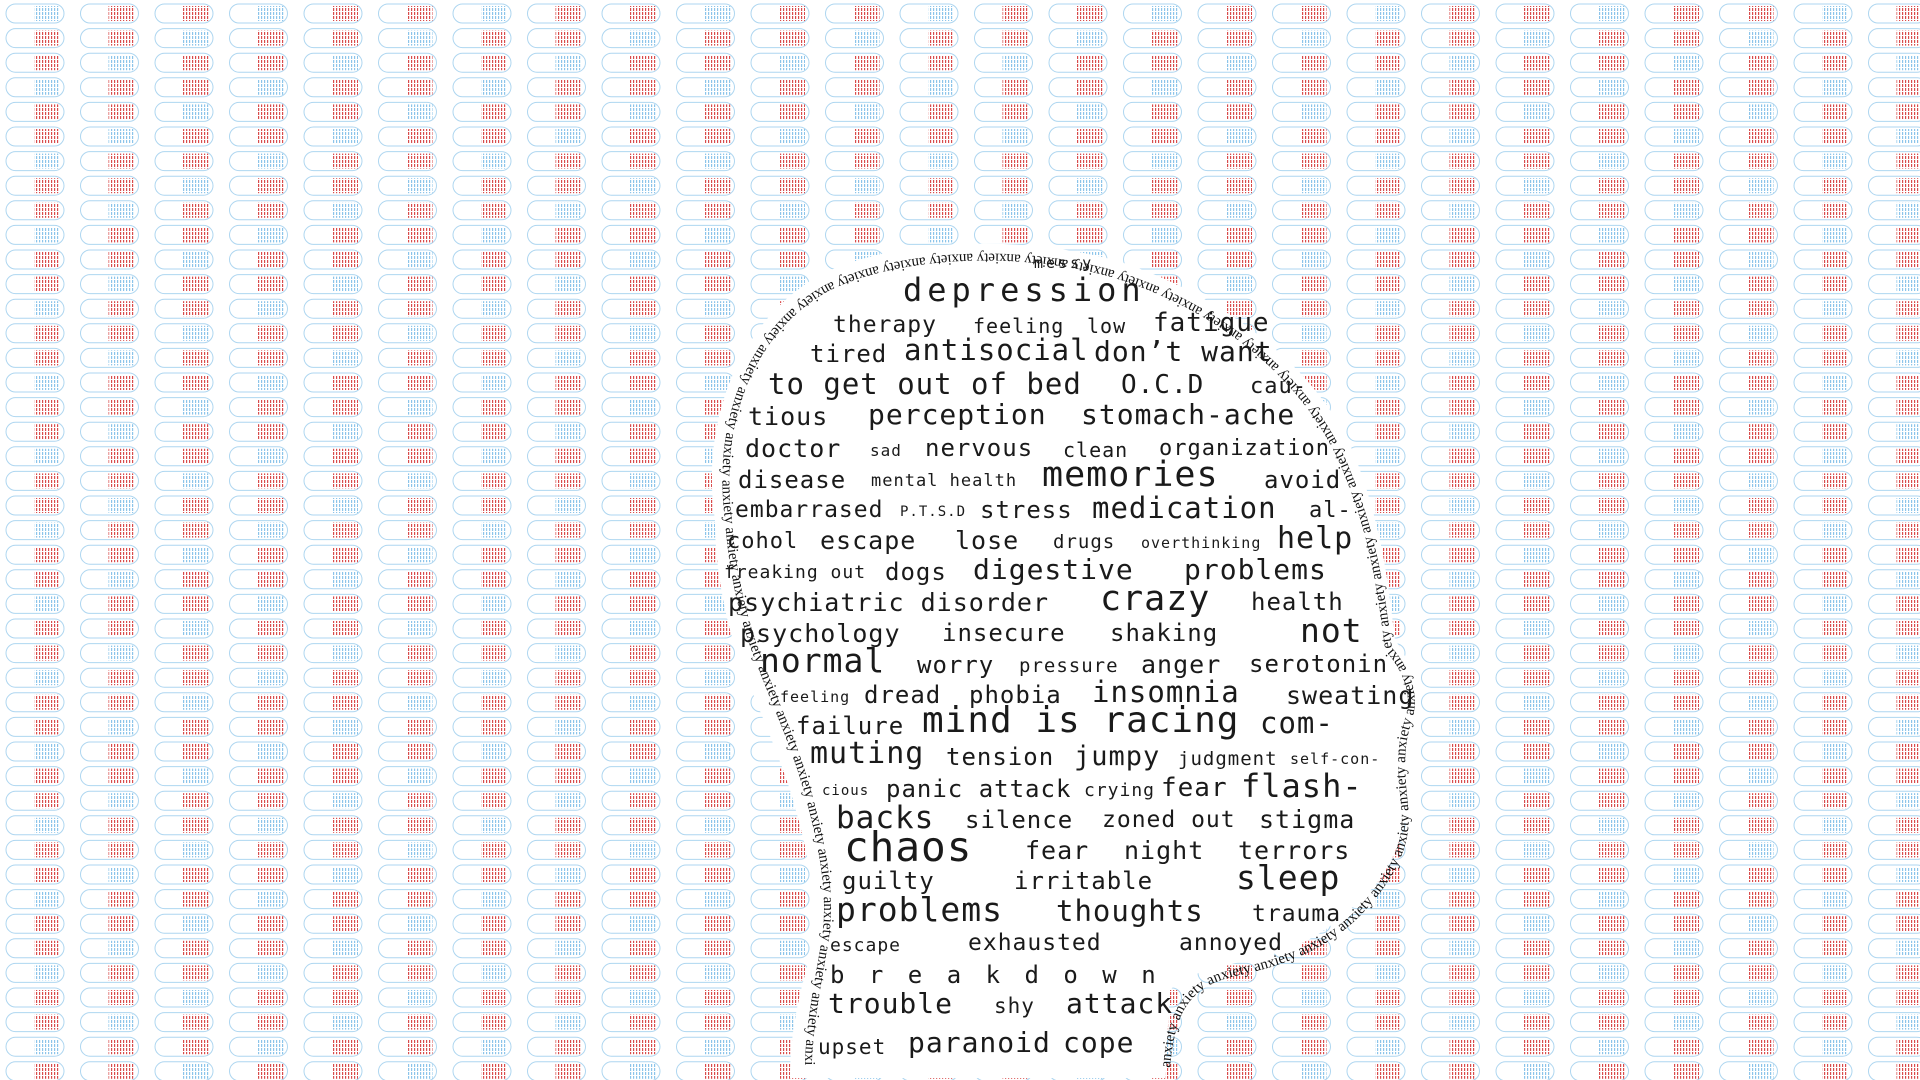 The width and height of the screenshot is (1920, 1080). Describe the element at coordinates (1183, 351) in the screenshot. I see `word-dont-want: don’t want` at that location.